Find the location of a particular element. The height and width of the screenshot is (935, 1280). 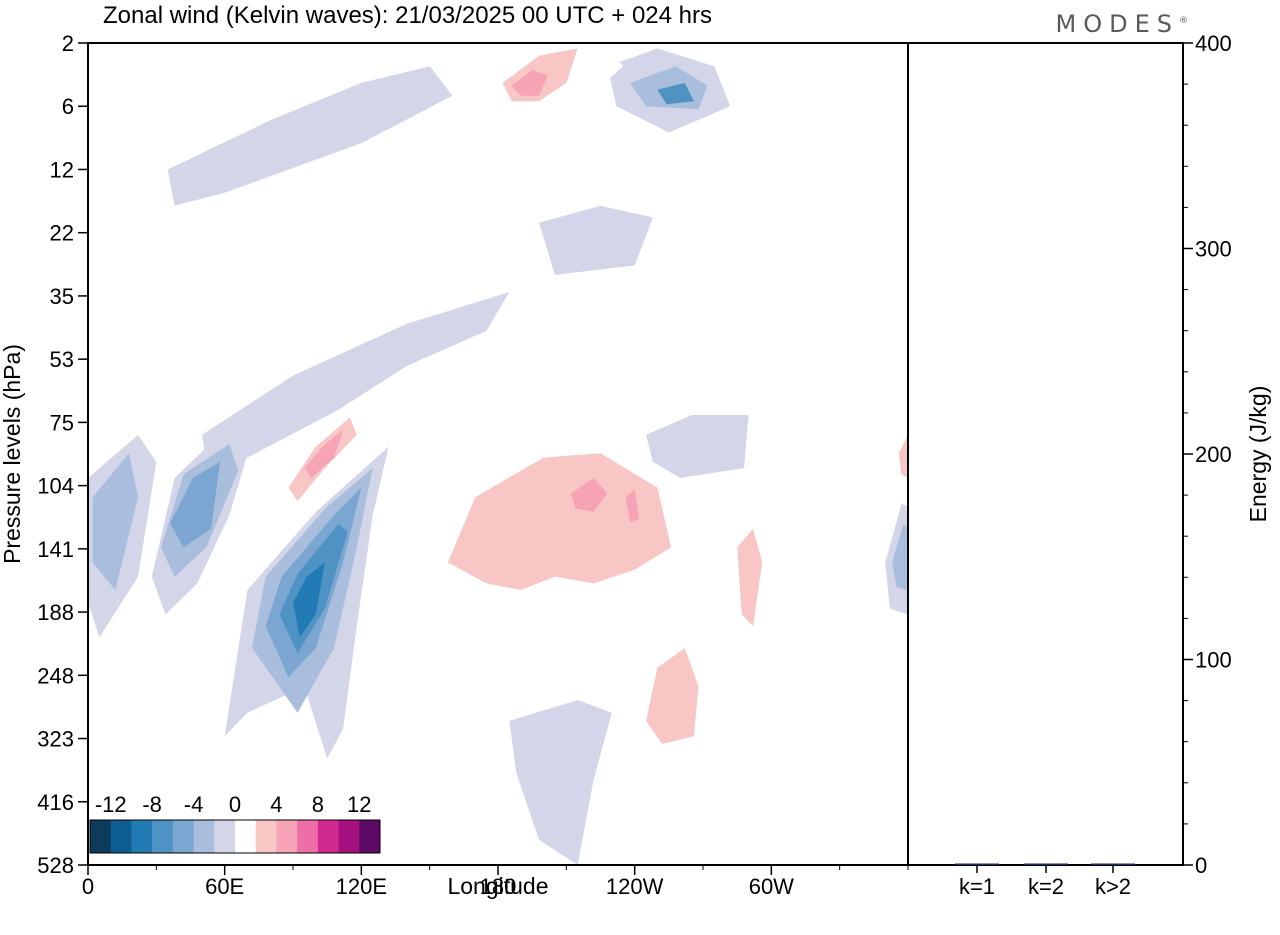

colorbar: -12 -8 -4 0 4 8 12 is located at coordinates (235, 823).